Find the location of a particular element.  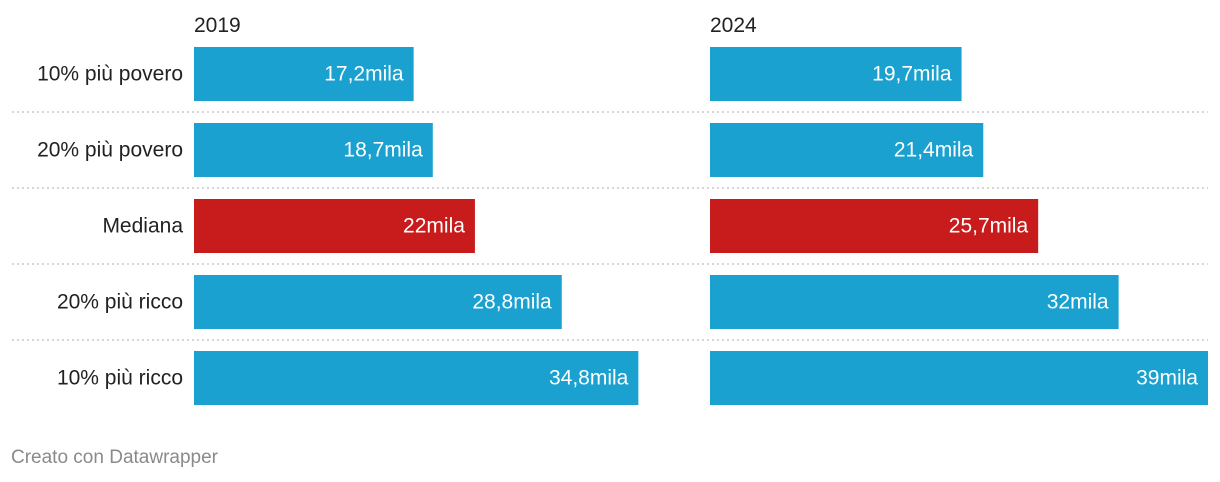

value-label: 25,7mila is located at coordinates (989, 226).